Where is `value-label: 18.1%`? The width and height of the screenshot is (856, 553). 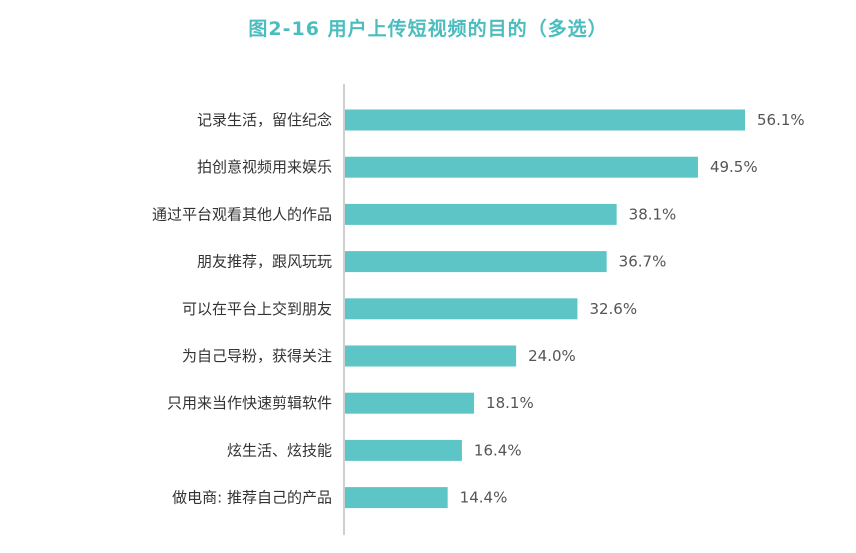 value-label: 18.1% is located at coordinates (510, 403).